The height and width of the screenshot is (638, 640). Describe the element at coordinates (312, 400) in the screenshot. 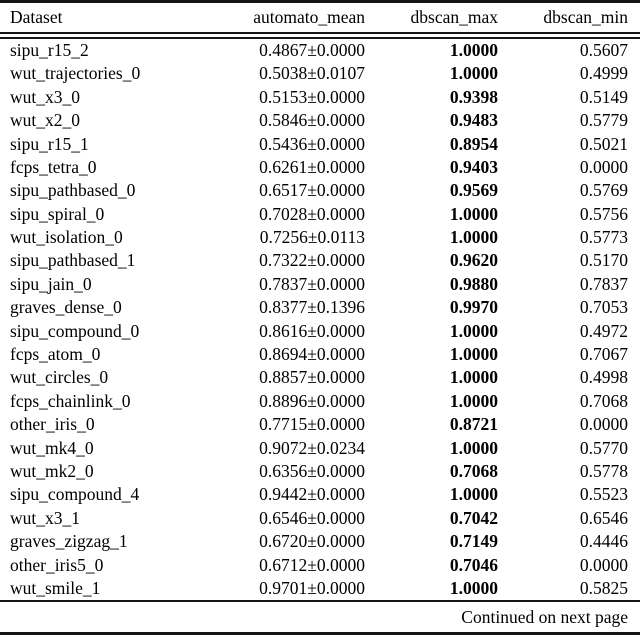

I see `automato-mean-cell: 0.8896±0.0000` at that location.